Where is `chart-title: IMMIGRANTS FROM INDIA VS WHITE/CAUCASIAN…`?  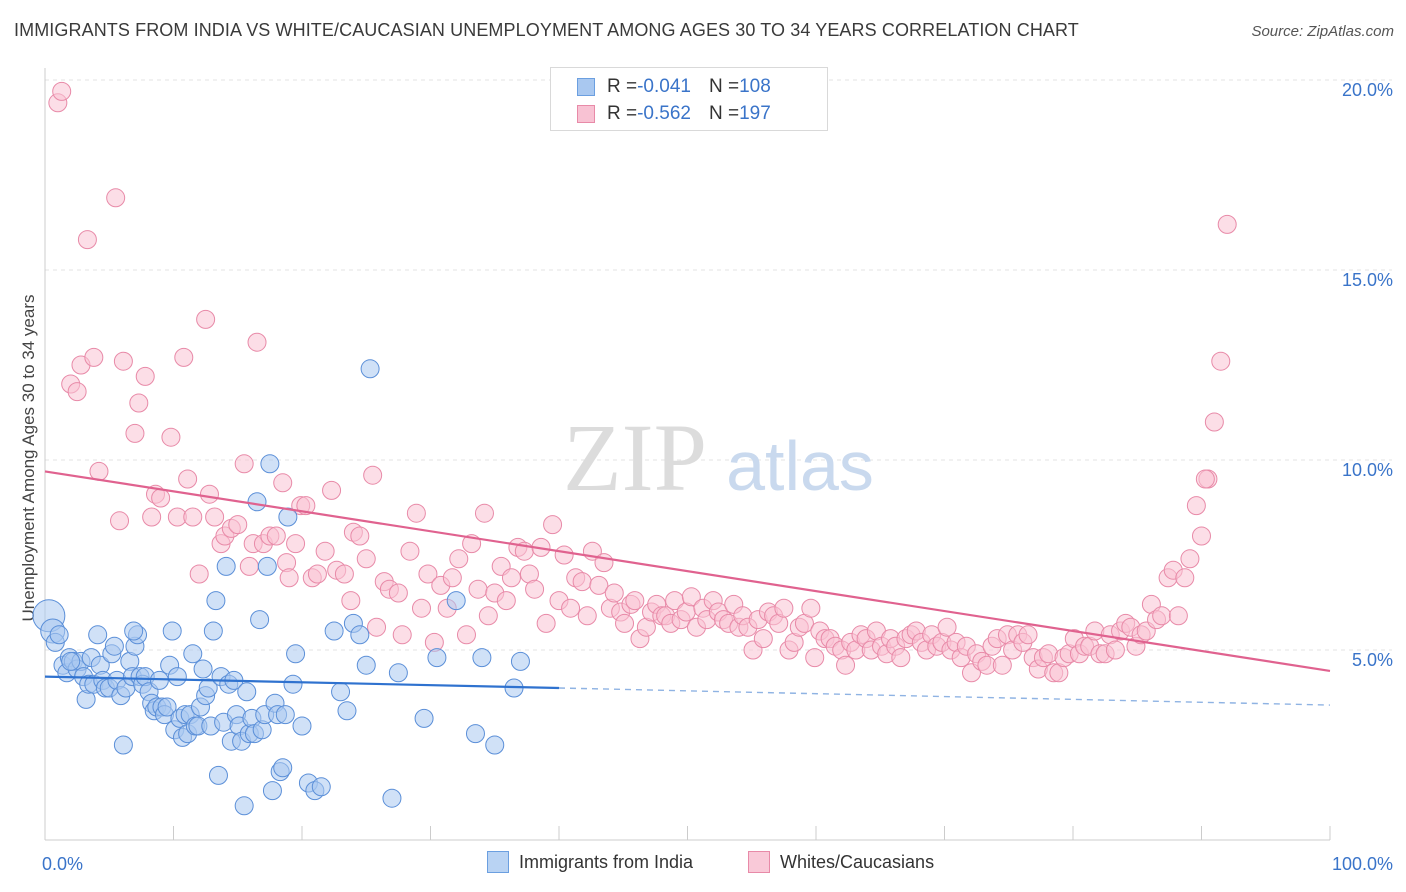
chart-title: IMMIGRANTS FROM INDIA VS WHITE/CAUCASIAN… is located at coordinates (546, 30).